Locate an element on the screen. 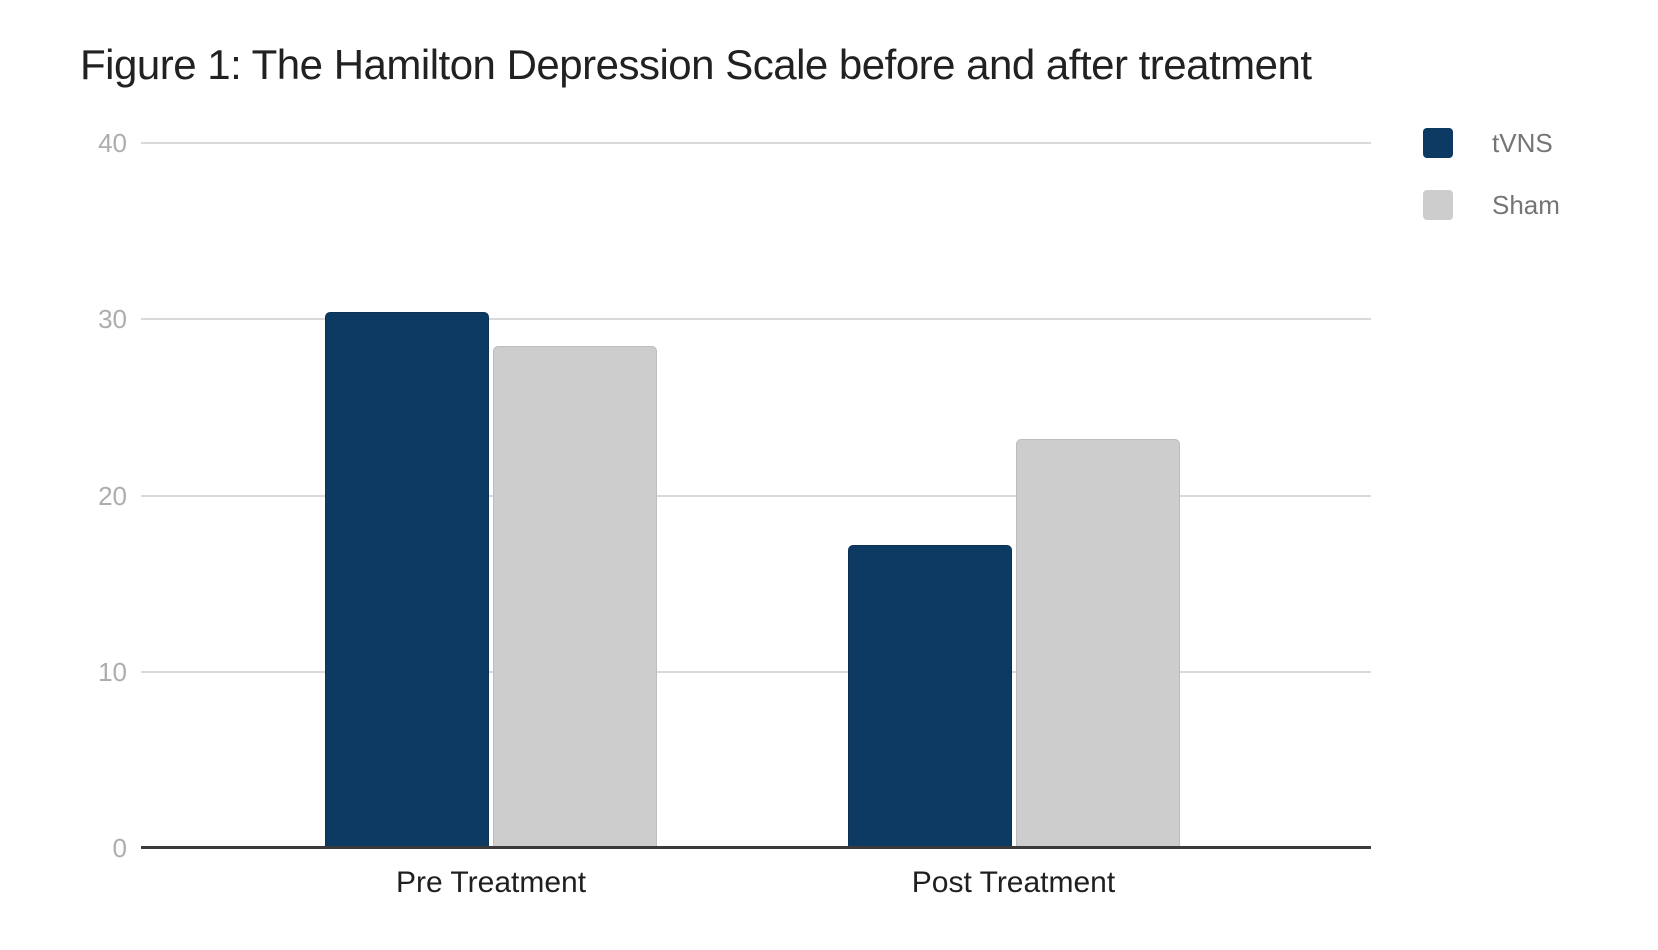 Image resolution: width=1658 pixels, height=950 pixels. legend-swatch-sham-icon is located at coordinates (1438, 205).